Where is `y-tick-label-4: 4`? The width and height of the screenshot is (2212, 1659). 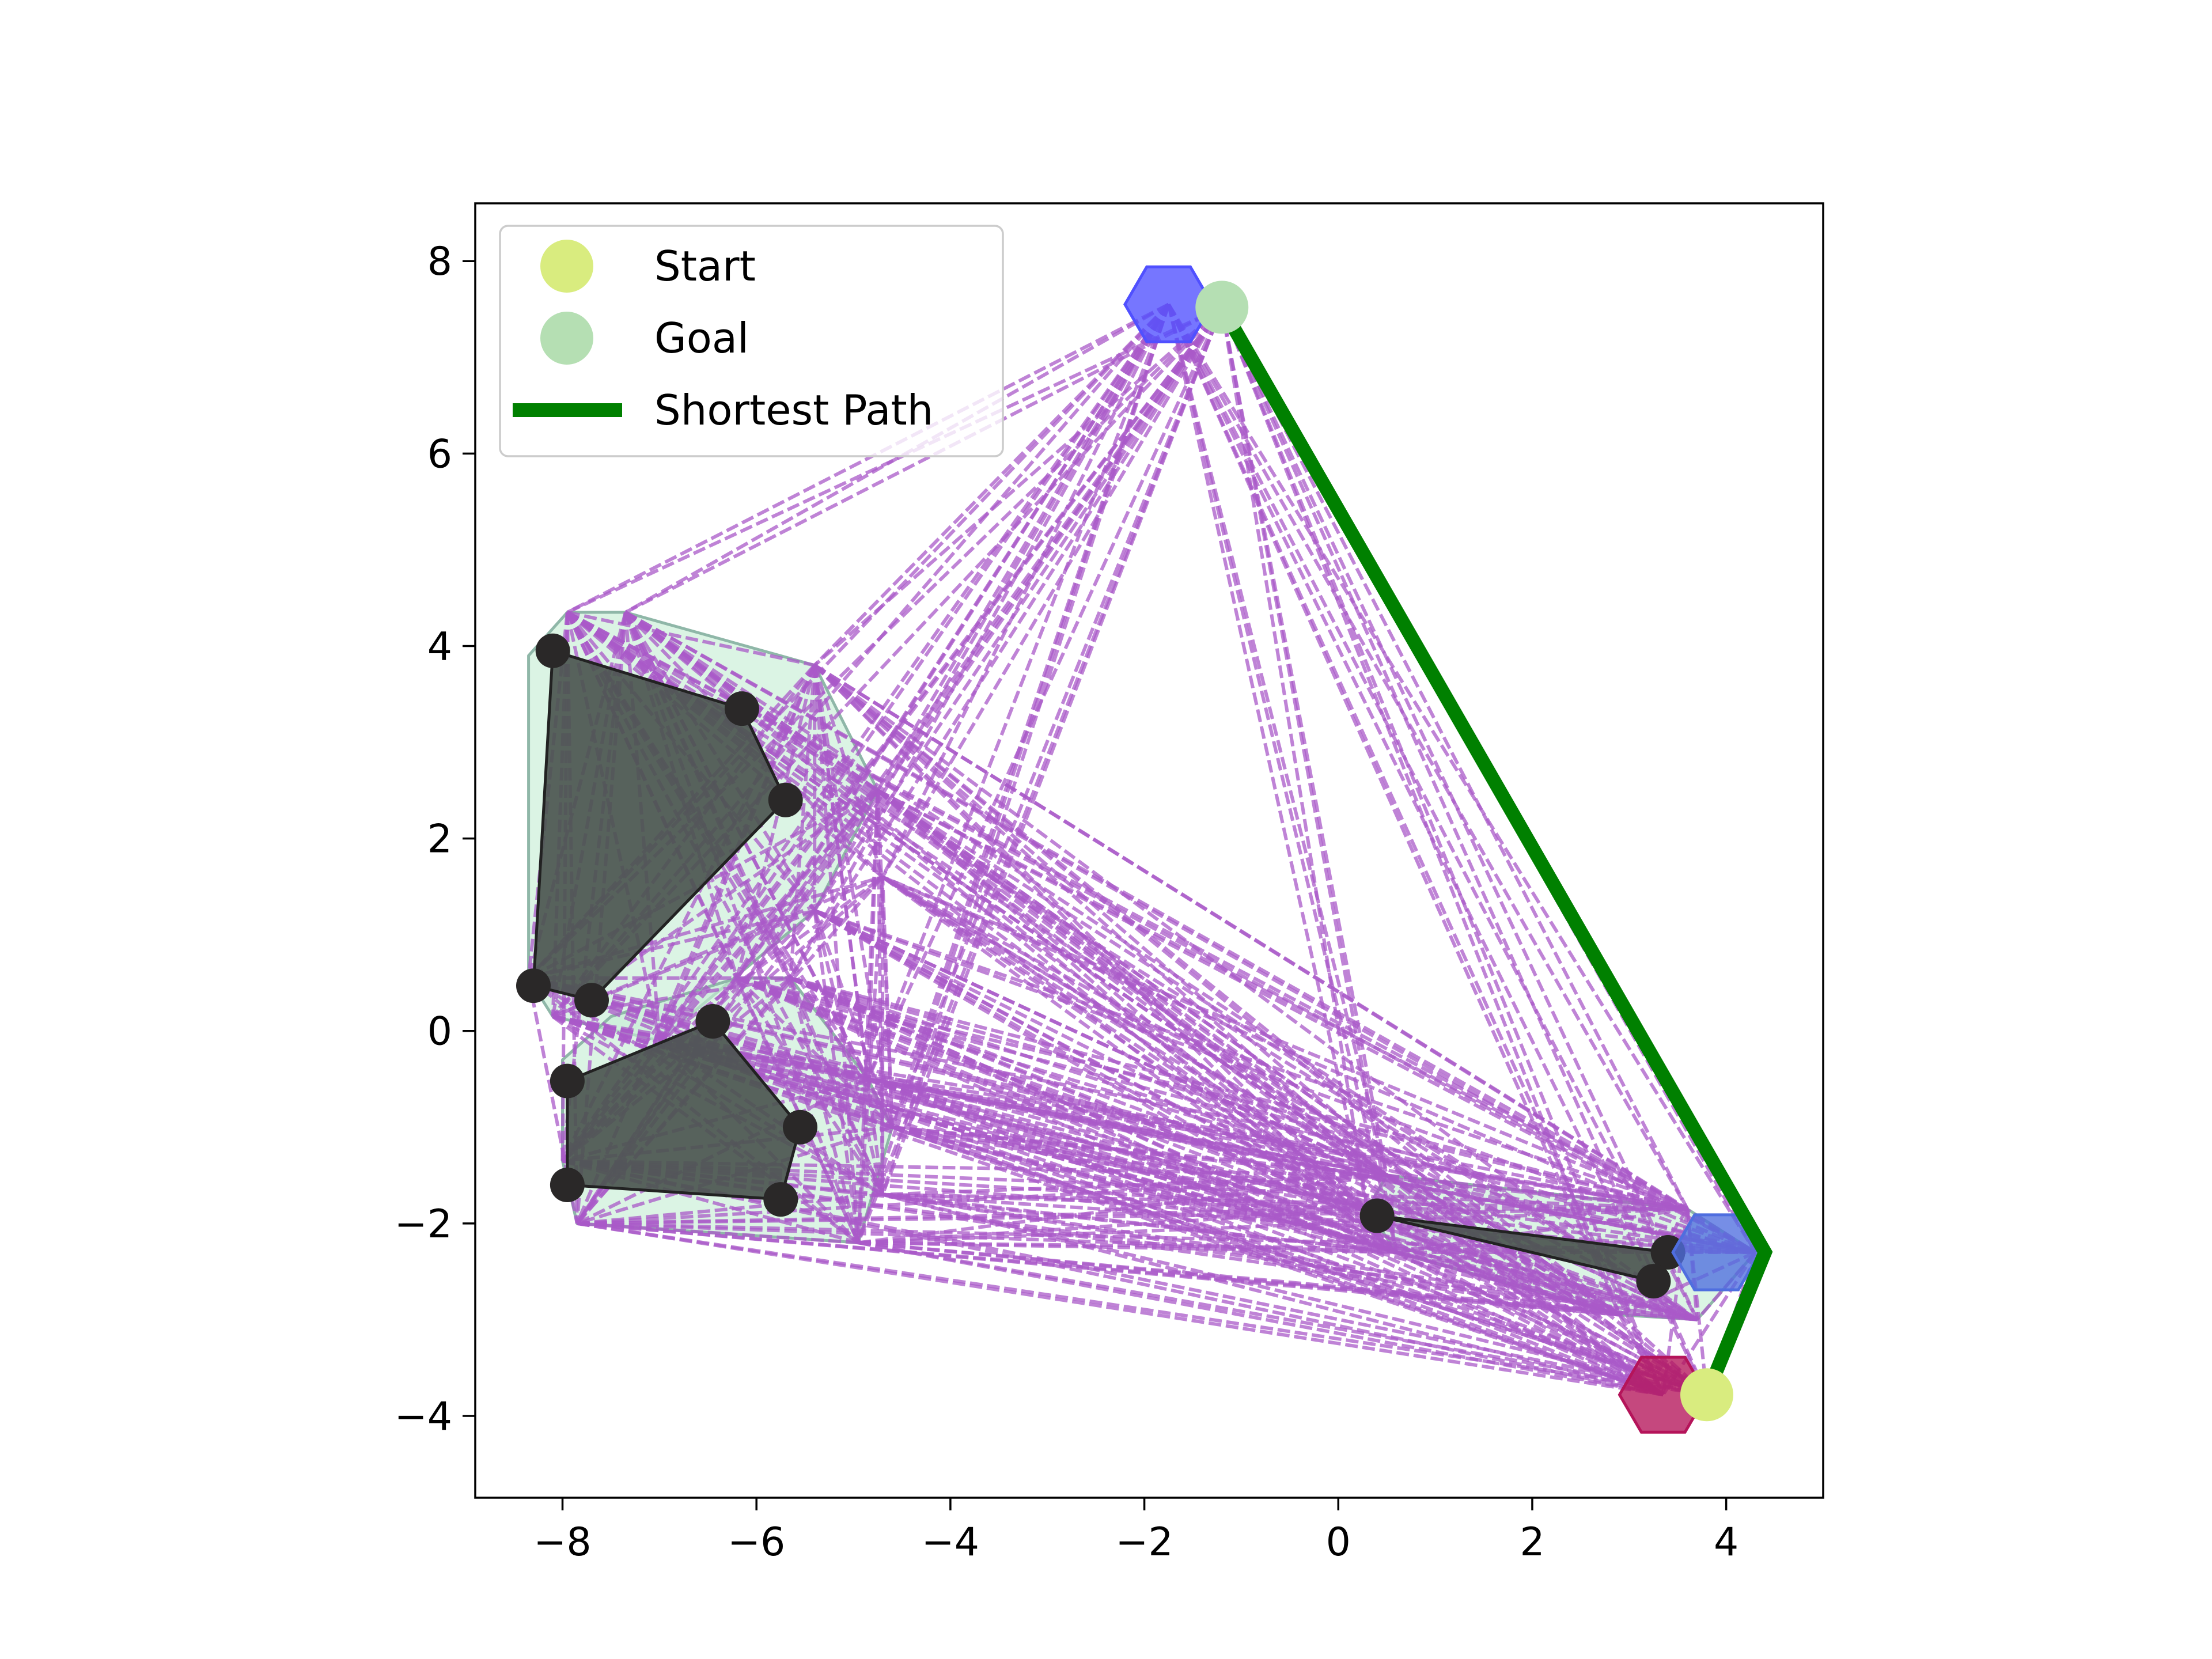
y-tick-label-4: 4 is located at coordinates (439, 646).